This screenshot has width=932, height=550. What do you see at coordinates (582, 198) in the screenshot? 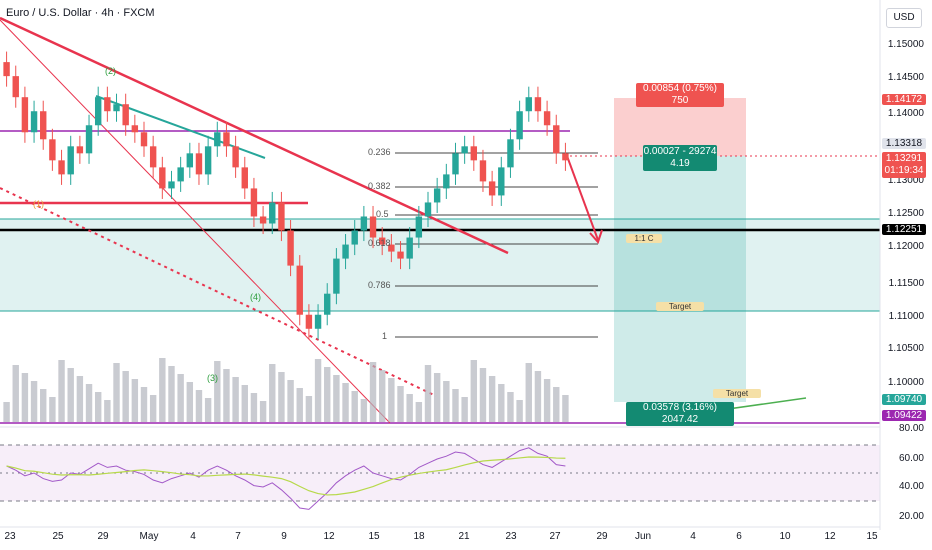
I see `projection-arrow` at bounding box center [582, 198].